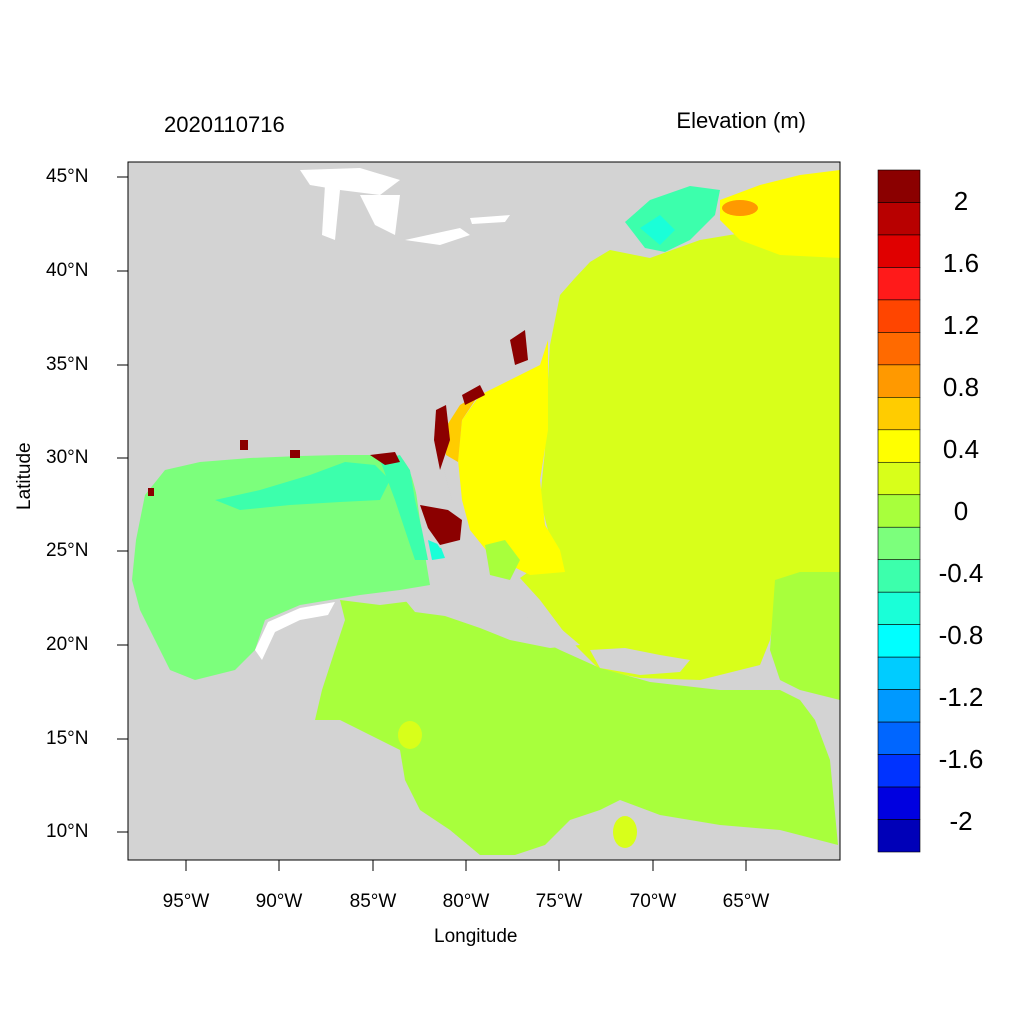  Describe the element at coordinates (462, 427) in the screenshot. I see `coastal-orange-band` at that location.